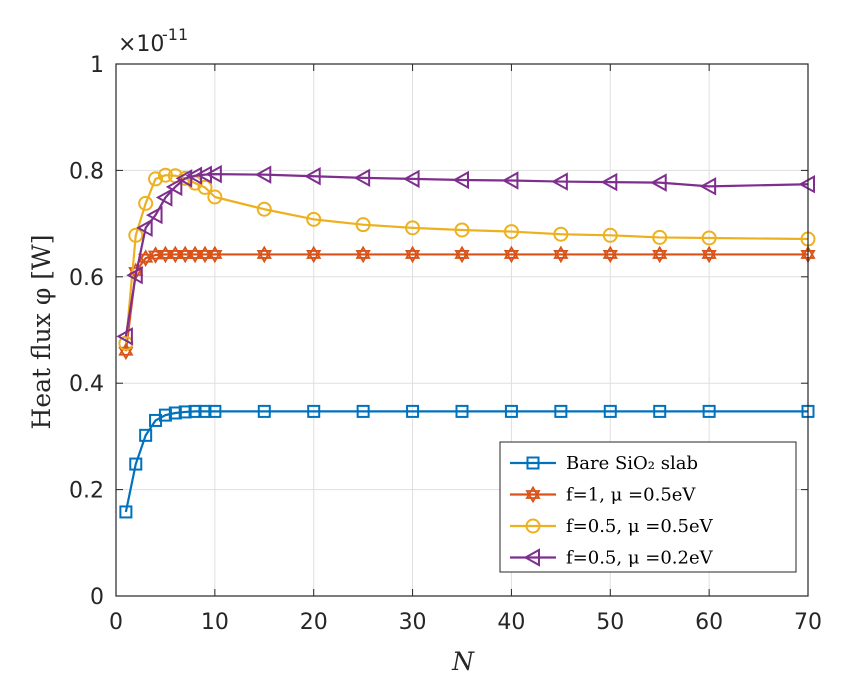 The height and width of the screenshot is (686, 863). Describe the element at coordinates (141, 44) in the screenshot. I see `y-scale-base: ×10` at that location.